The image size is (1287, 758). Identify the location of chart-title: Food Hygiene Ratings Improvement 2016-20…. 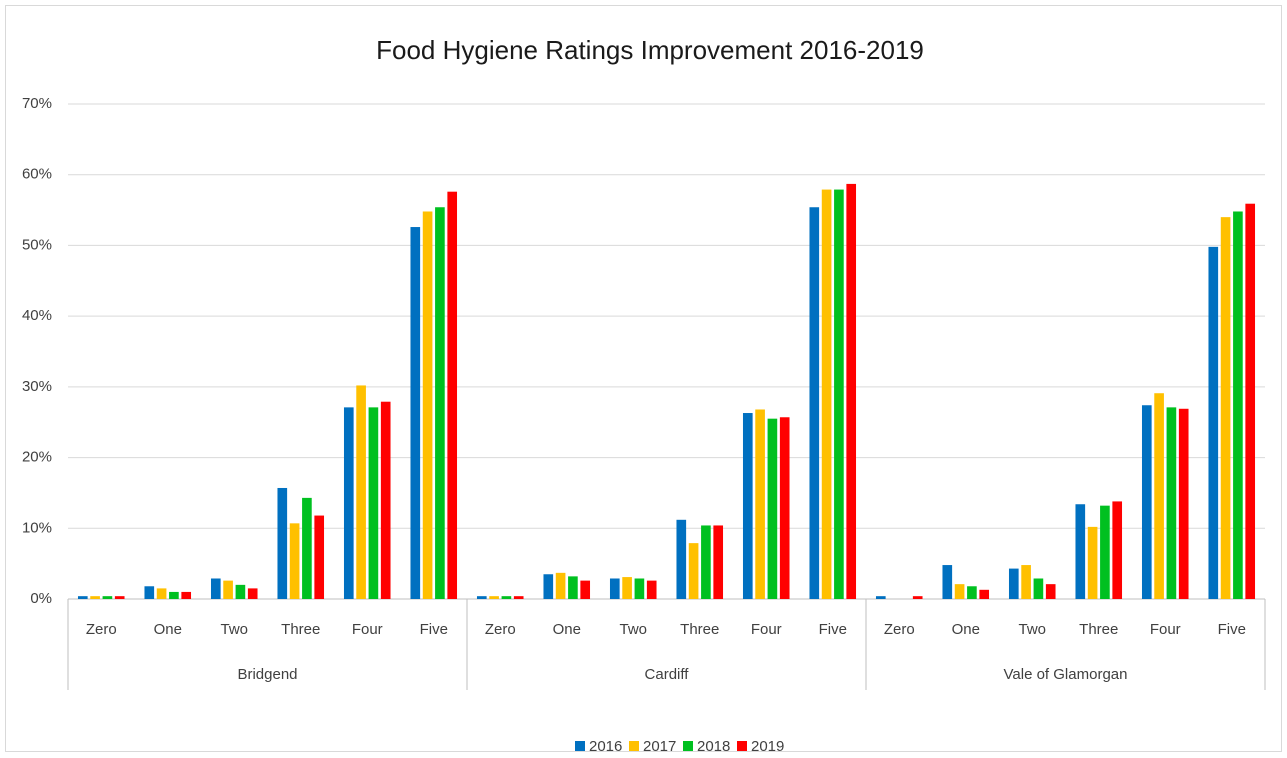
(650, 50).